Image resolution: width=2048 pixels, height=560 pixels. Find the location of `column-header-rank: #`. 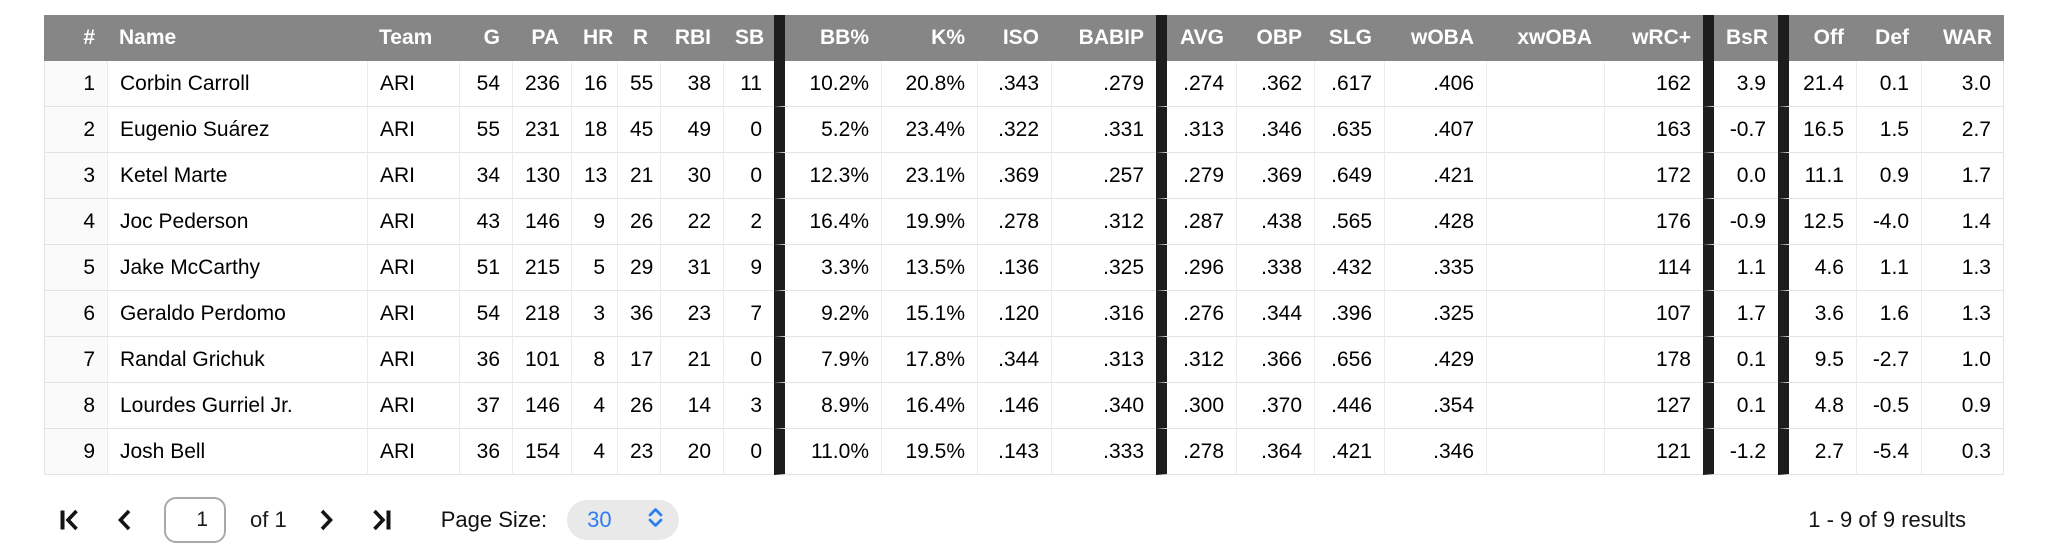

column-header-rank: # is located at coordinates (75, 38).